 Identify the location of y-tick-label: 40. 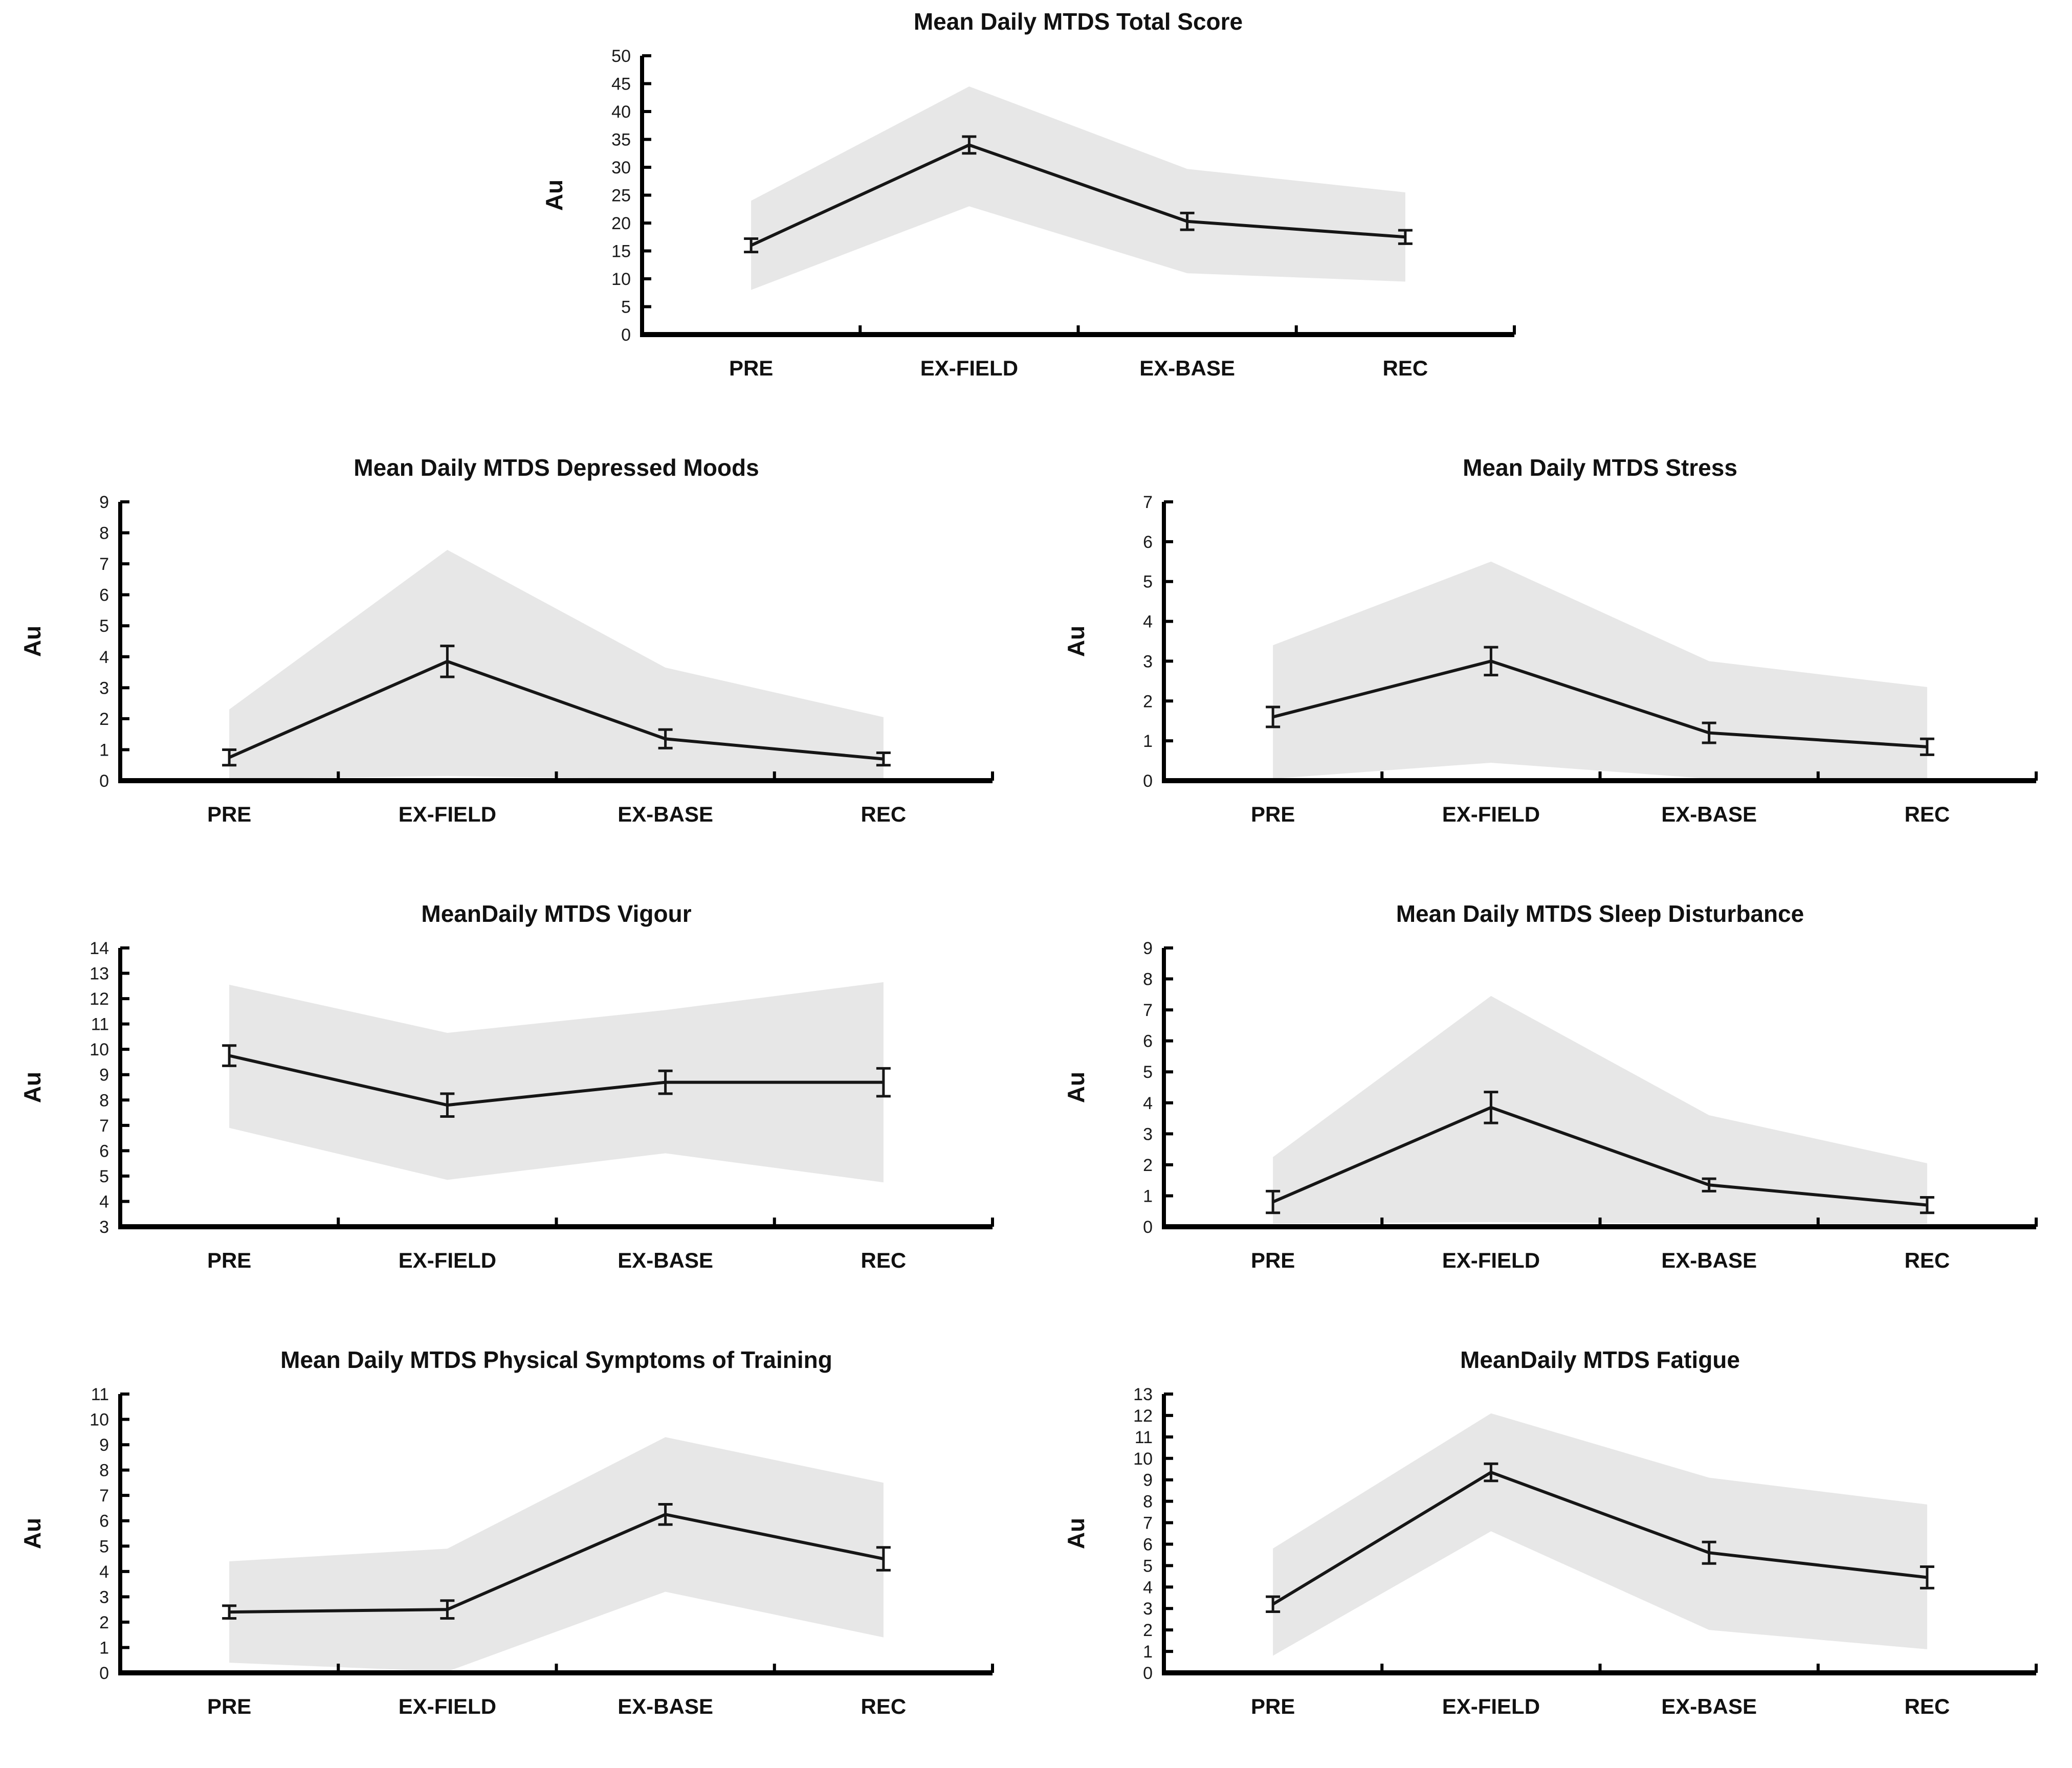
(621, 112).